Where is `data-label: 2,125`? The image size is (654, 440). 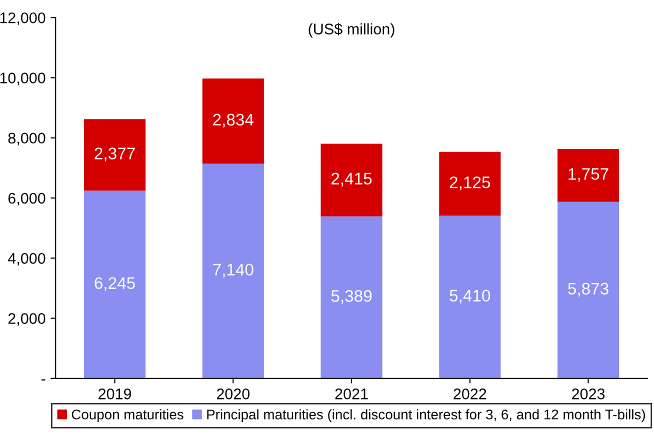 data-label: 2,125 is located at coordinates (470, 183).